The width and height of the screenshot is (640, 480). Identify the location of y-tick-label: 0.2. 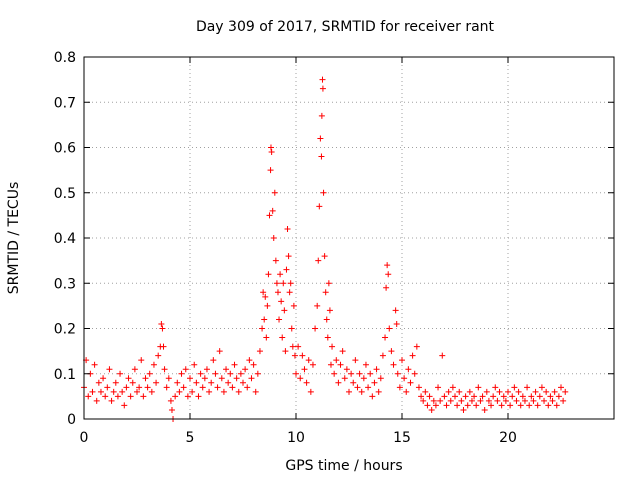
(65, 330).